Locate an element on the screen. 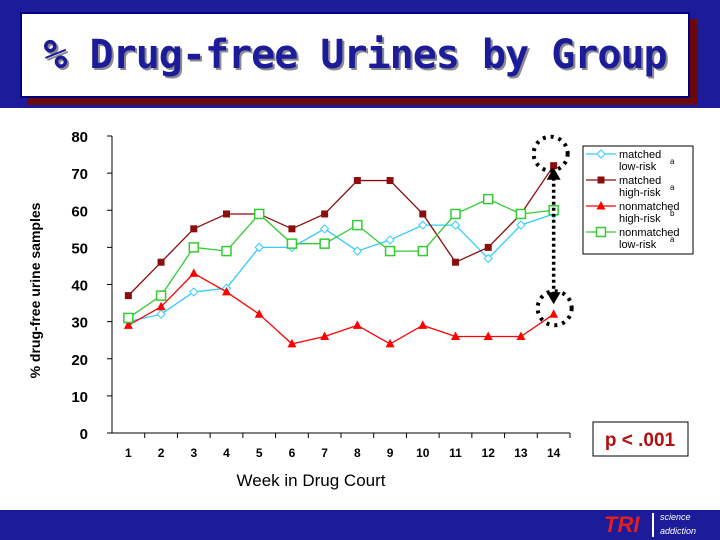 The width and height of the screenshot is (720, 540). y-tick-label: 20 is located at coordinates (79, 360).